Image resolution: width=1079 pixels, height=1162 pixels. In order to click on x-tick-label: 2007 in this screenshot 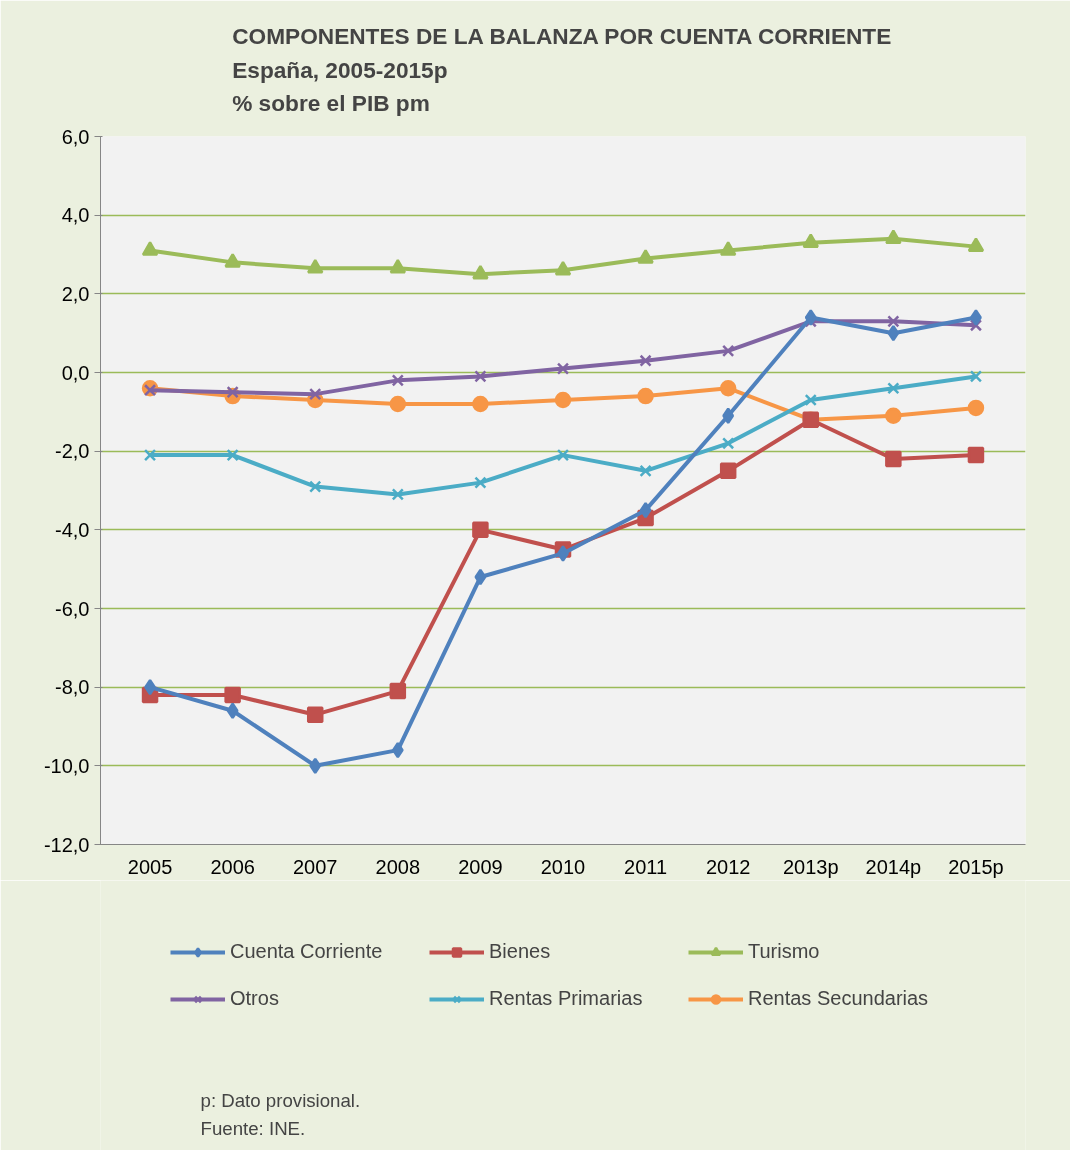, I will do `click(315, 866)`.